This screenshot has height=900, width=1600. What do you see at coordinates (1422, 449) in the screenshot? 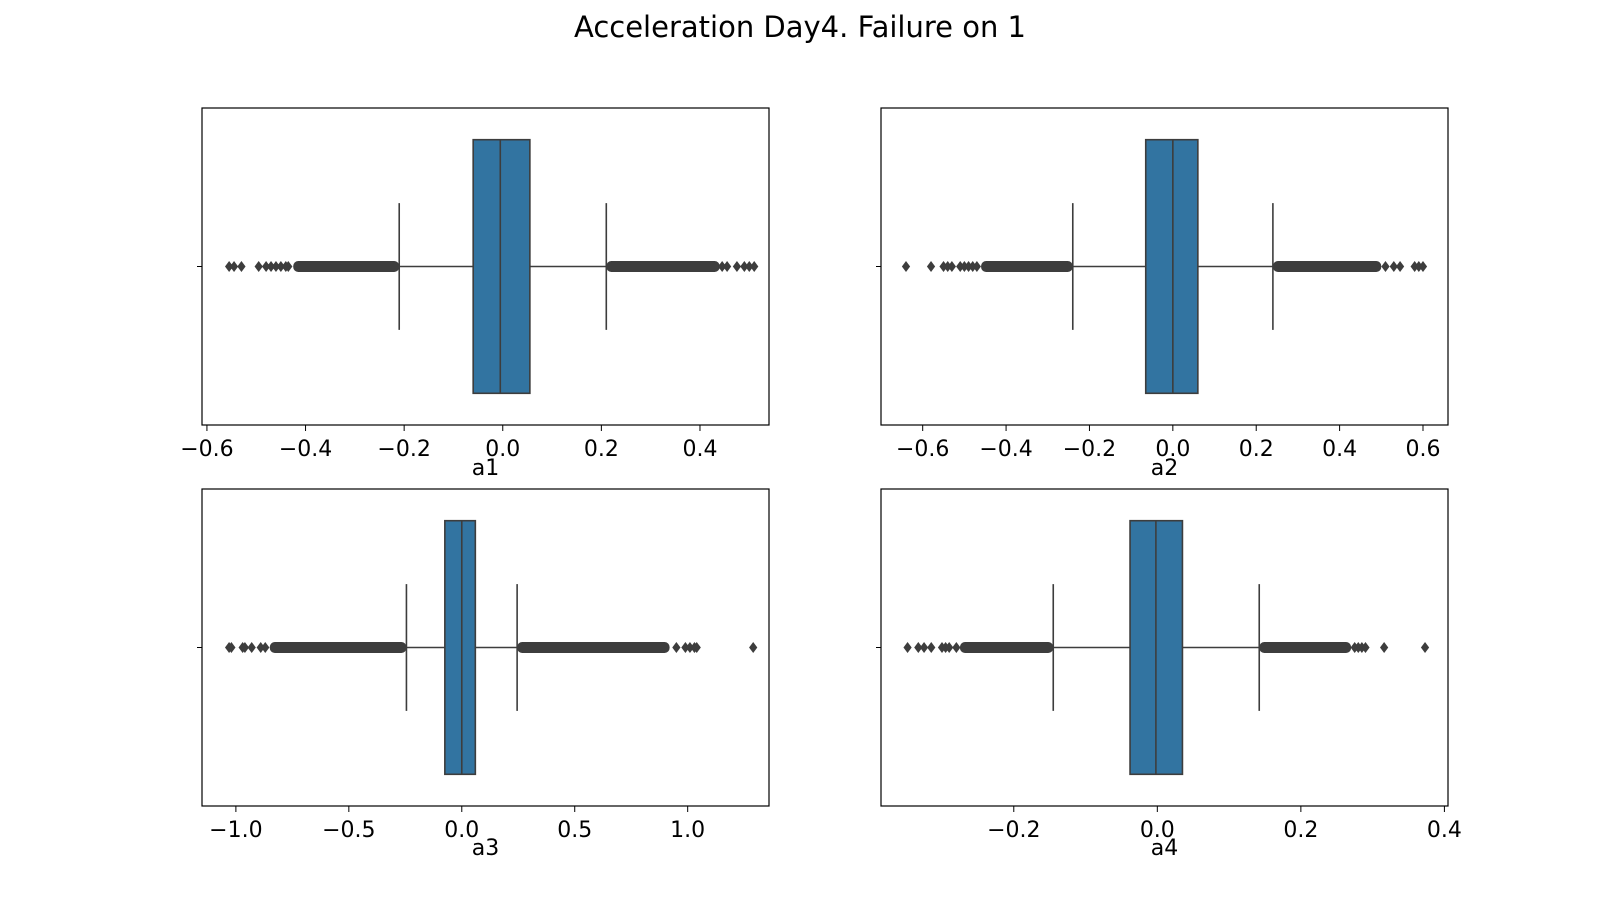
I see `x-tick-label: 0.6` at bounding box center [1422, 449].